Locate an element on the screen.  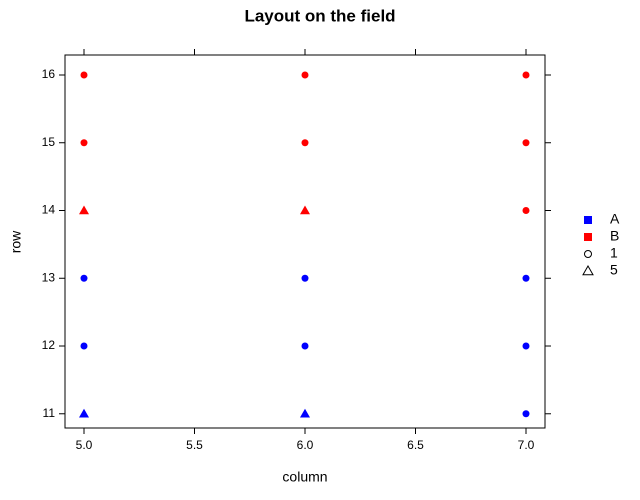
legend-label: B is located at coordinates (614, 236).